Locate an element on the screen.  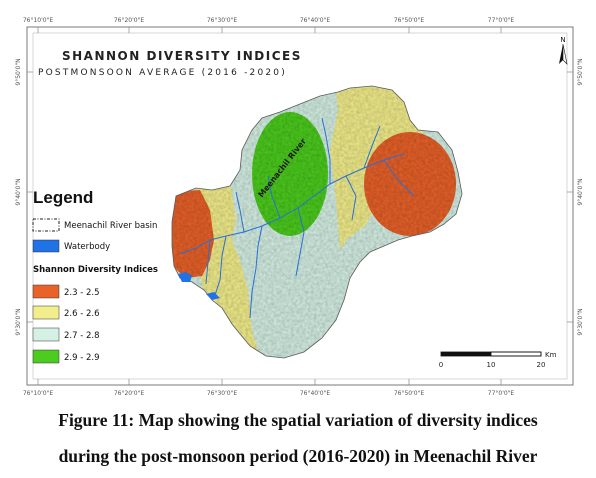
lat-label-left-1: 9°50'0"N is located at coordinates (18, 71).